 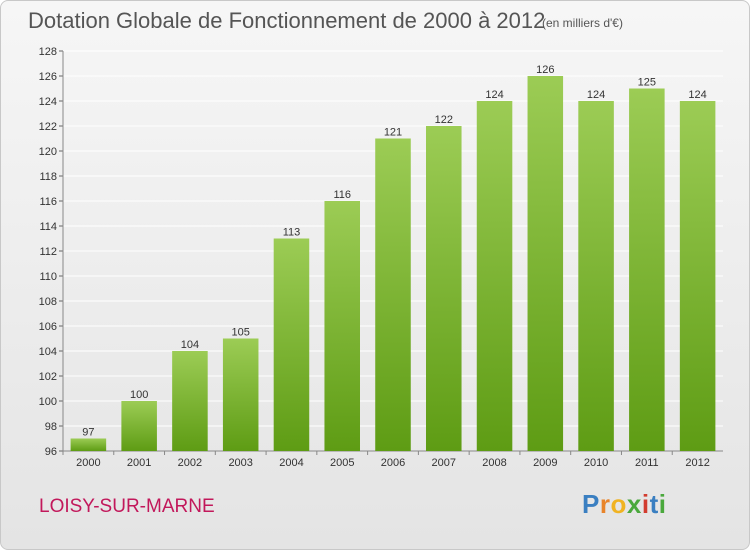 I want to click on y-tick-label: 96, so click(x=51, y=452).